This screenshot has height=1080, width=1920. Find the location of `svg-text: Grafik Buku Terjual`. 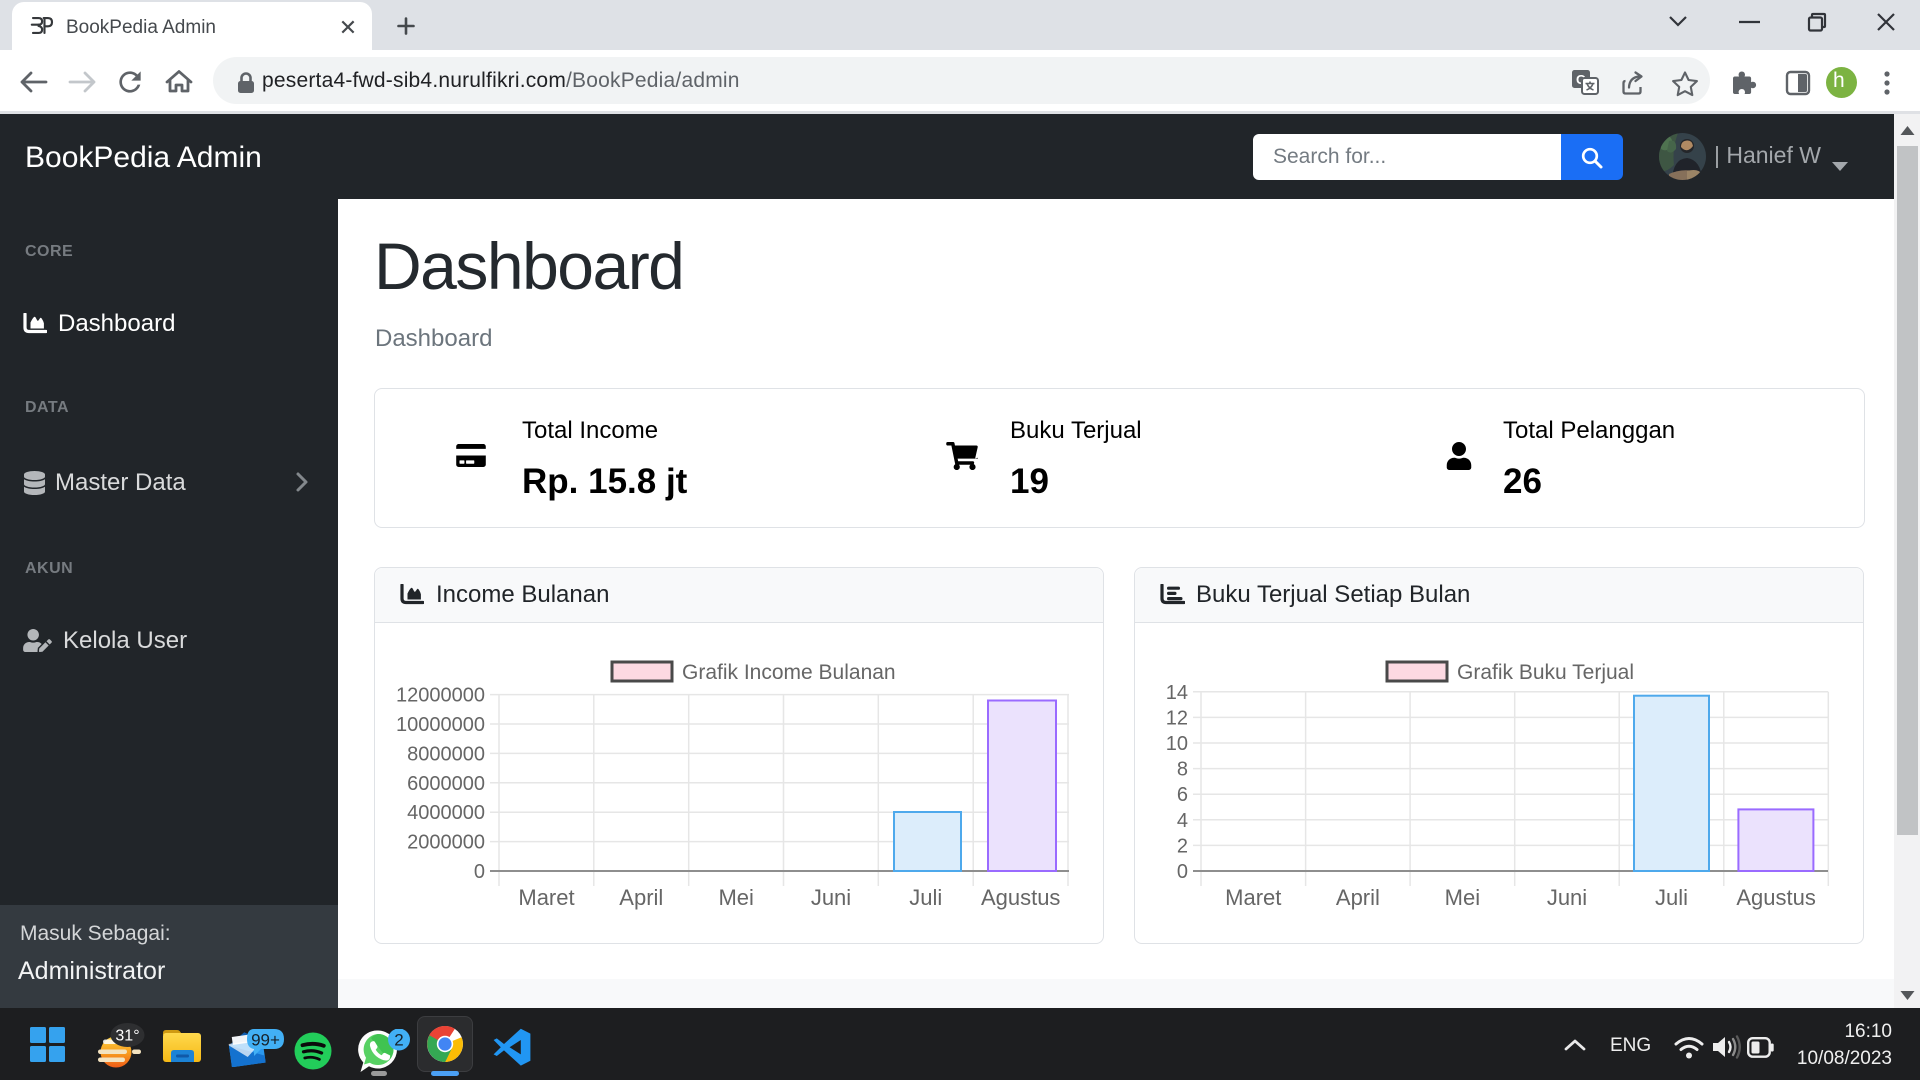

svg-text: Grafik Buku Terjual is located at coordinates (1545, 672).